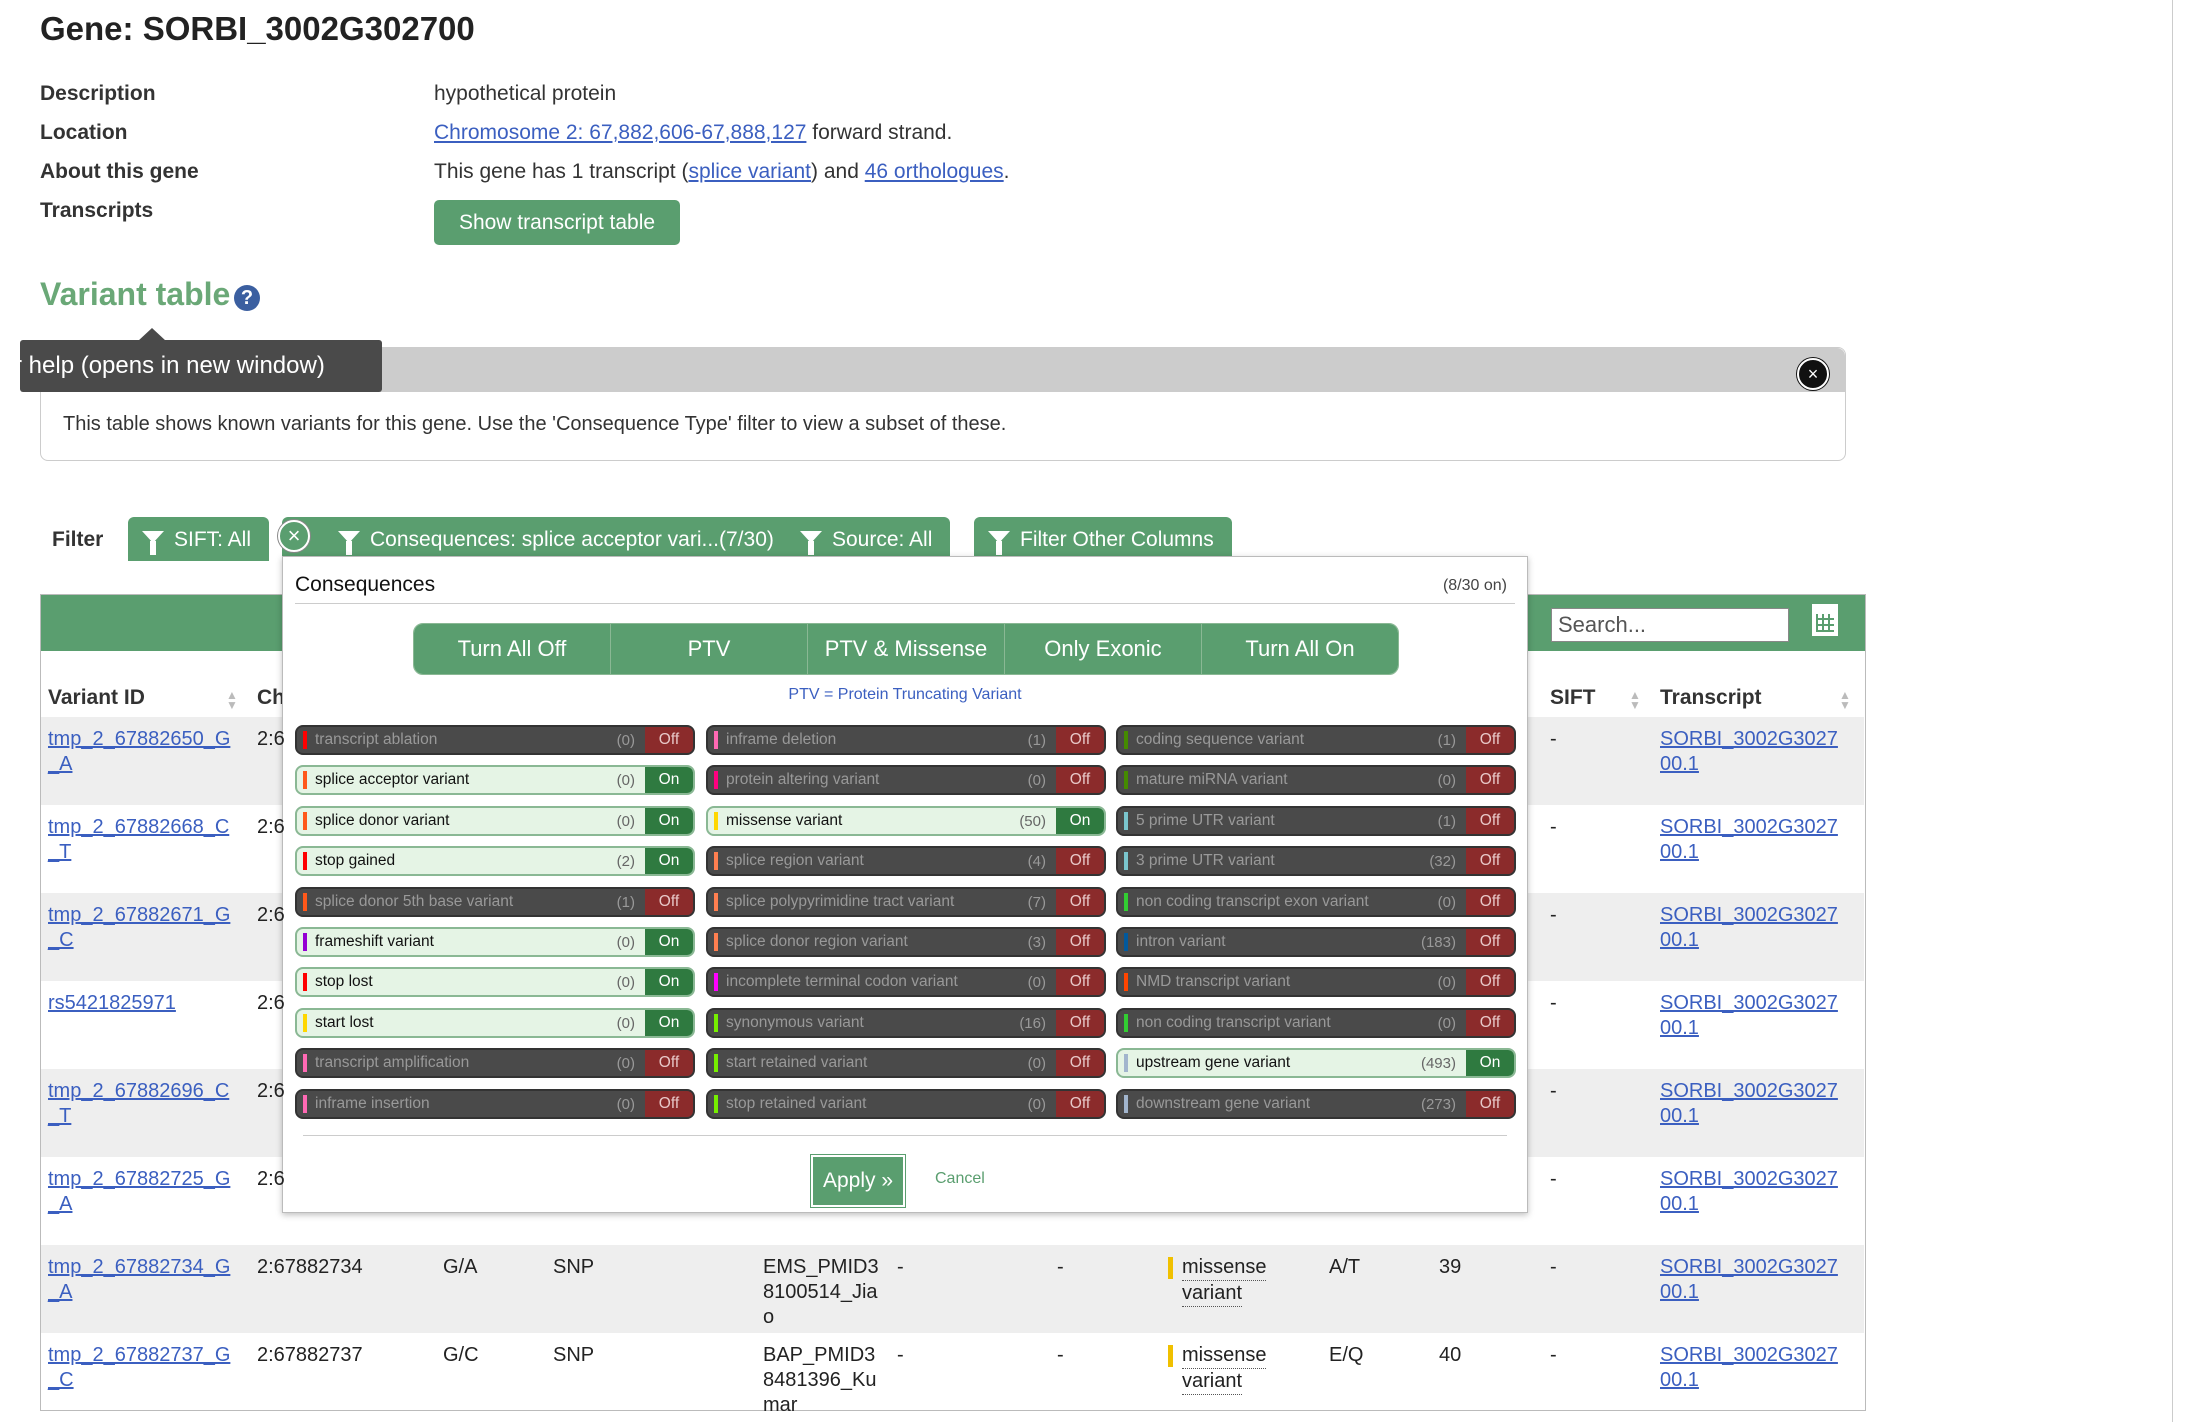 The height and width of the screenshot is (1422, 2198). I want to click on consequence-toggle: non coding transcript variant (0) Off, so click(1316, 1023).